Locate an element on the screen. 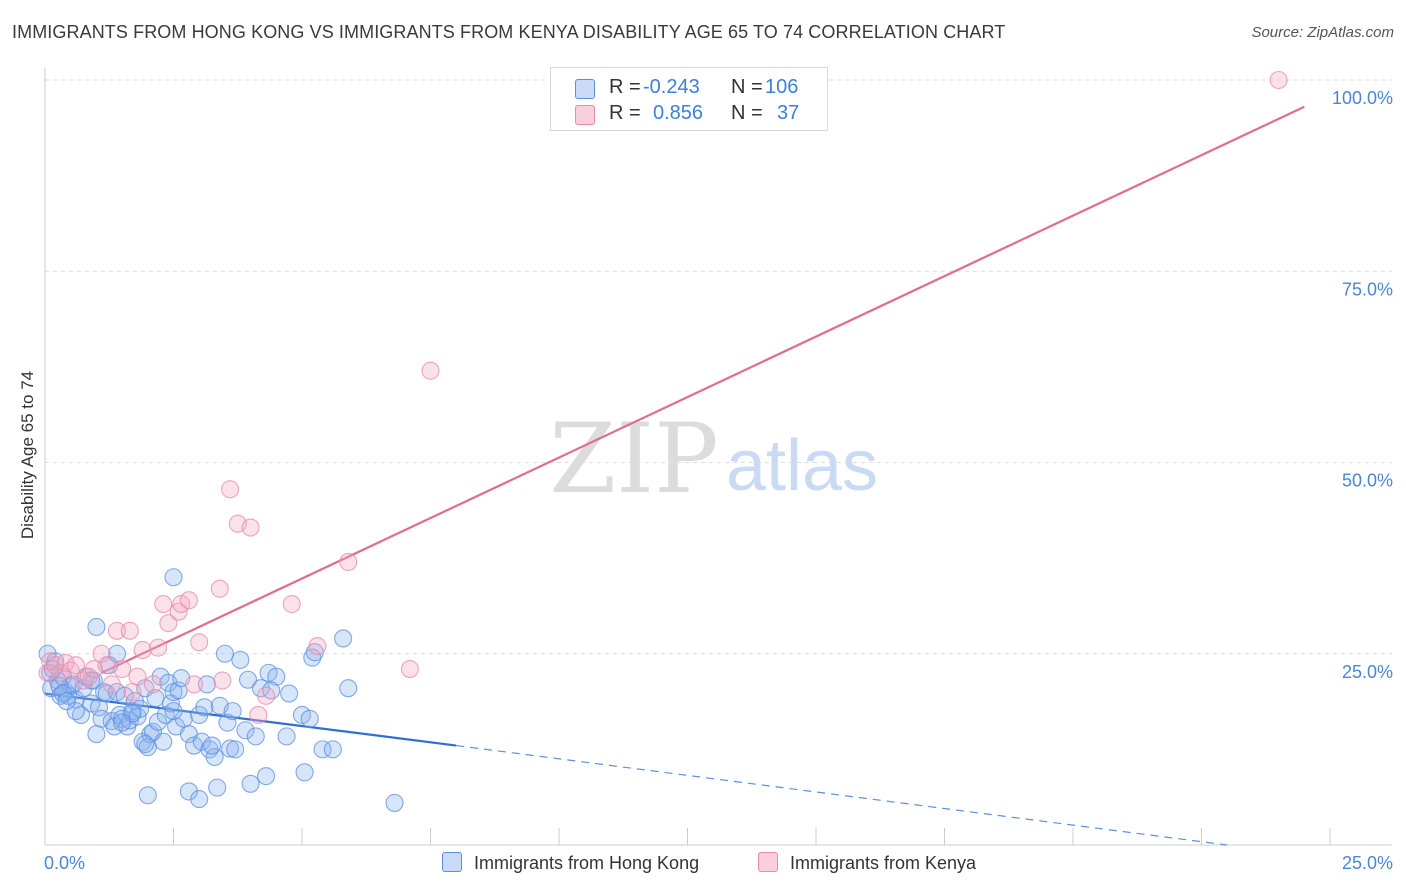  legend-label-kenya: Immigrants from Kenya is located at coordinates (883, 863).